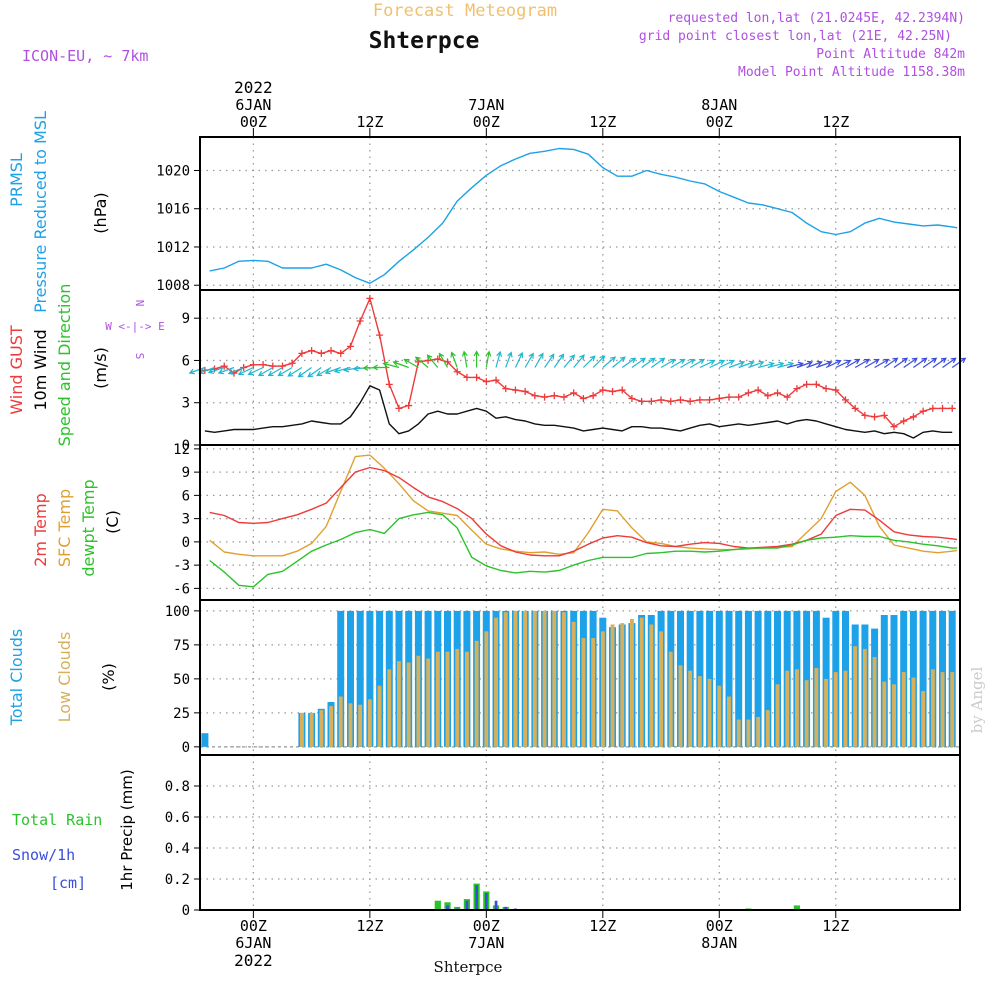 This screenshot has height=1000, width=1000. I want to click on ytick-label: 3, so click(186, 404).